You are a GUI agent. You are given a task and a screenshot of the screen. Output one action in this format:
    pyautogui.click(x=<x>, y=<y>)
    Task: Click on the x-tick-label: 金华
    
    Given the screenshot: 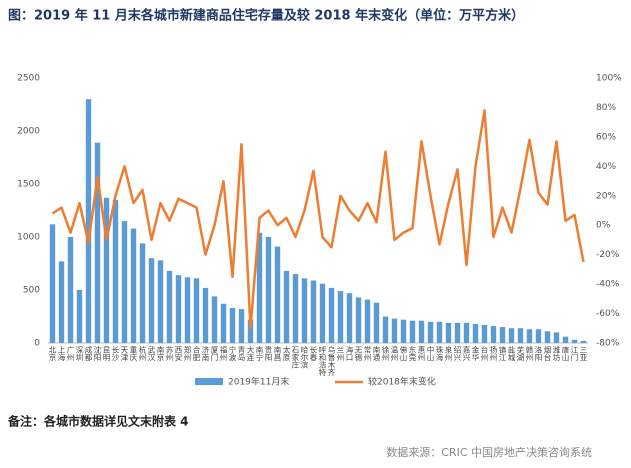 What is the action you would take?
    pyautogui.click(x=475, y=354)
    